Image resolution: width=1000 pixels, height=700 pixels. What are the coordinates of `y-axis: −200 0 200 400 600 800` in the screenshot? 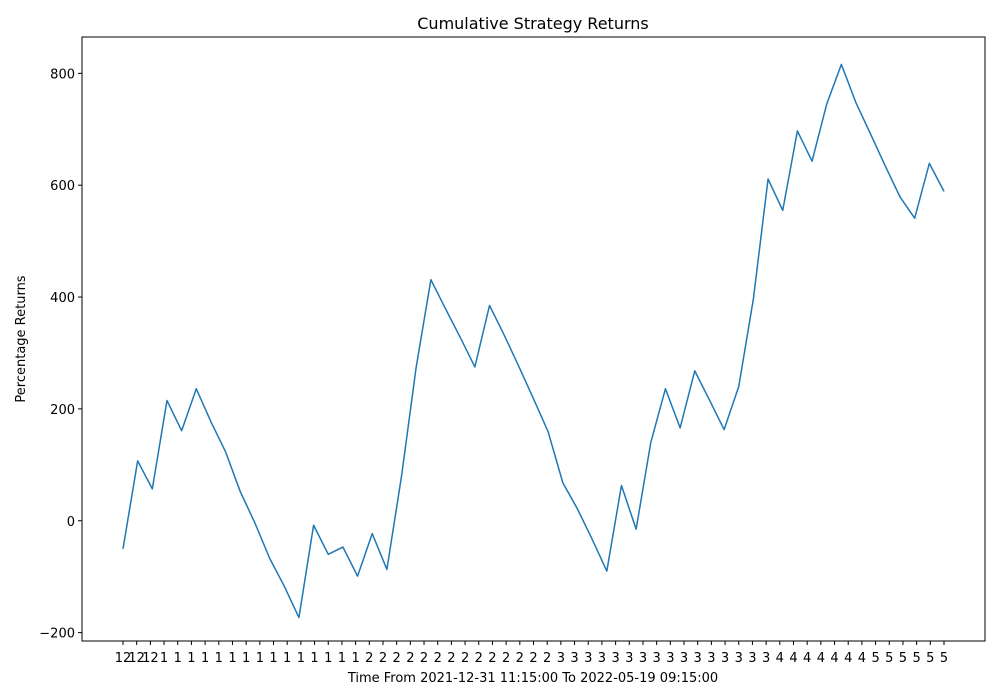 It's located at (60, 354).